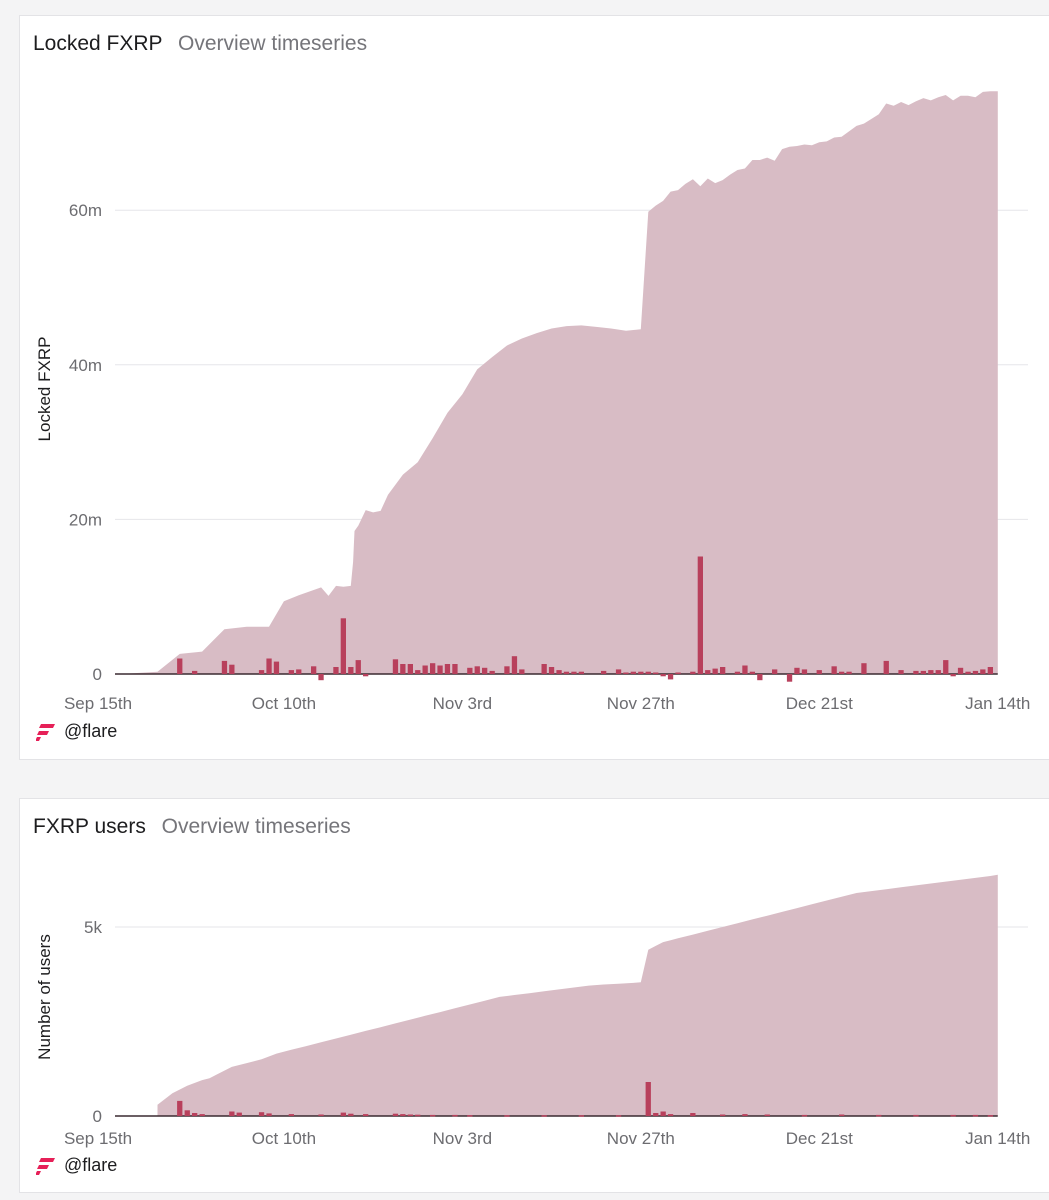  What do you see at coordinates (819, 1138) in the screenshot?
I see `x-tick-label: Dec 21st` at bounding box center [819, 1138].